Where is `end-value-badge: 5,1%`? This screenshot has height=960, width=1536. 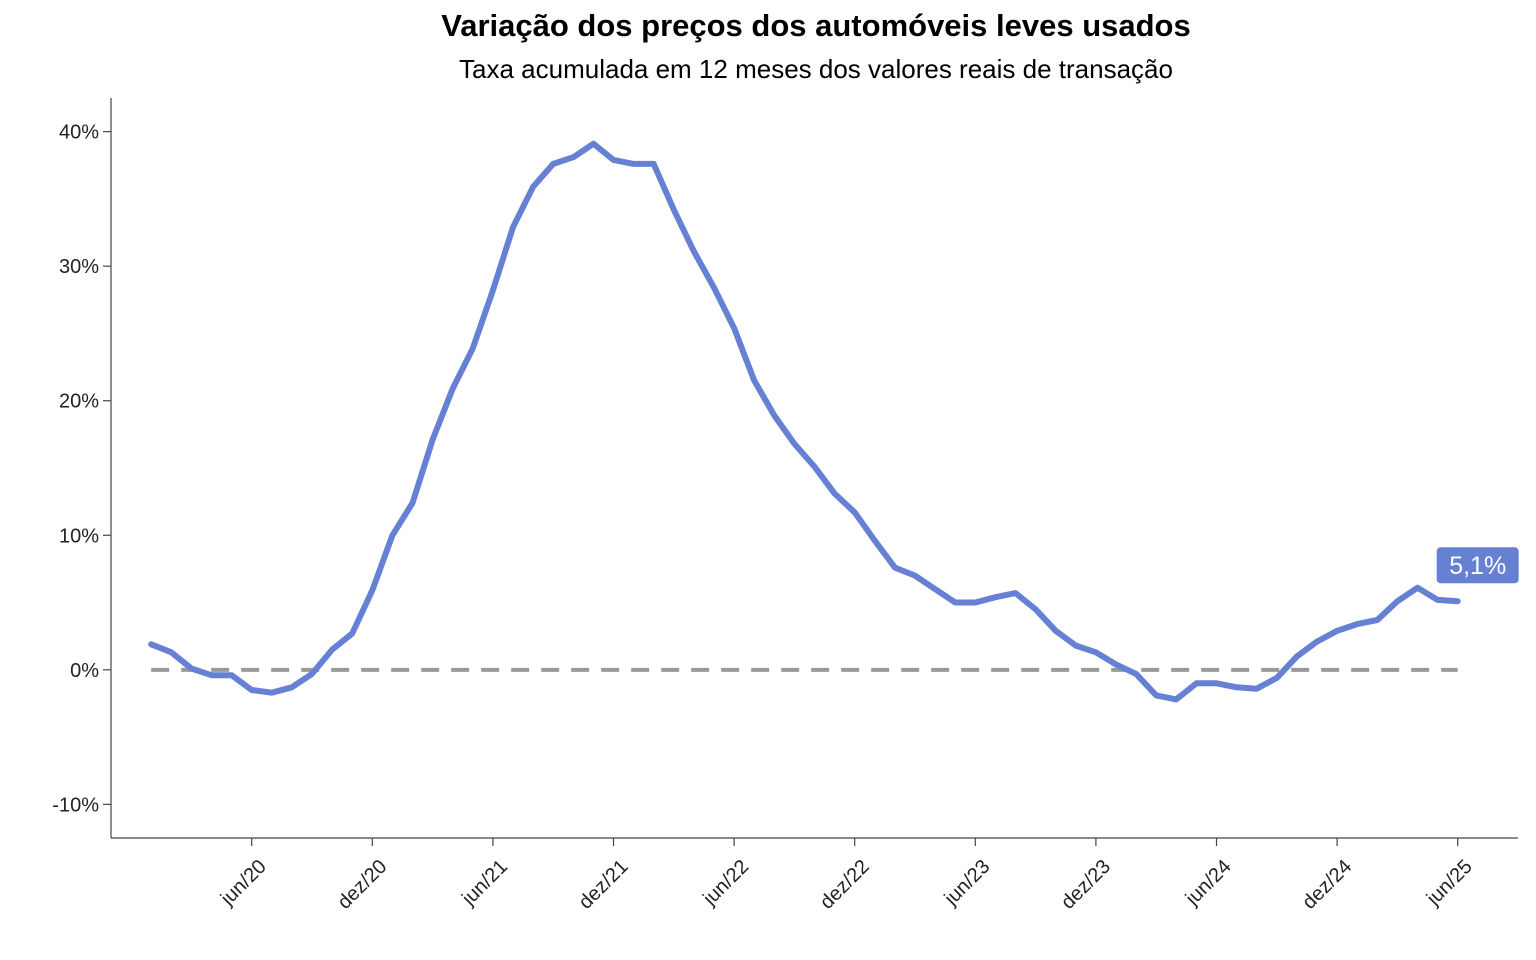
end-value-badge: 5,1% is located at coordinates (1477, 565).